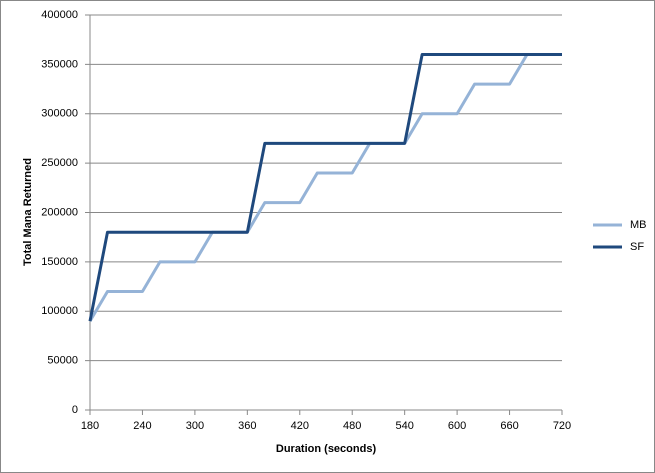  I want to click on y-tick-label: 150000, so click(59, 262).